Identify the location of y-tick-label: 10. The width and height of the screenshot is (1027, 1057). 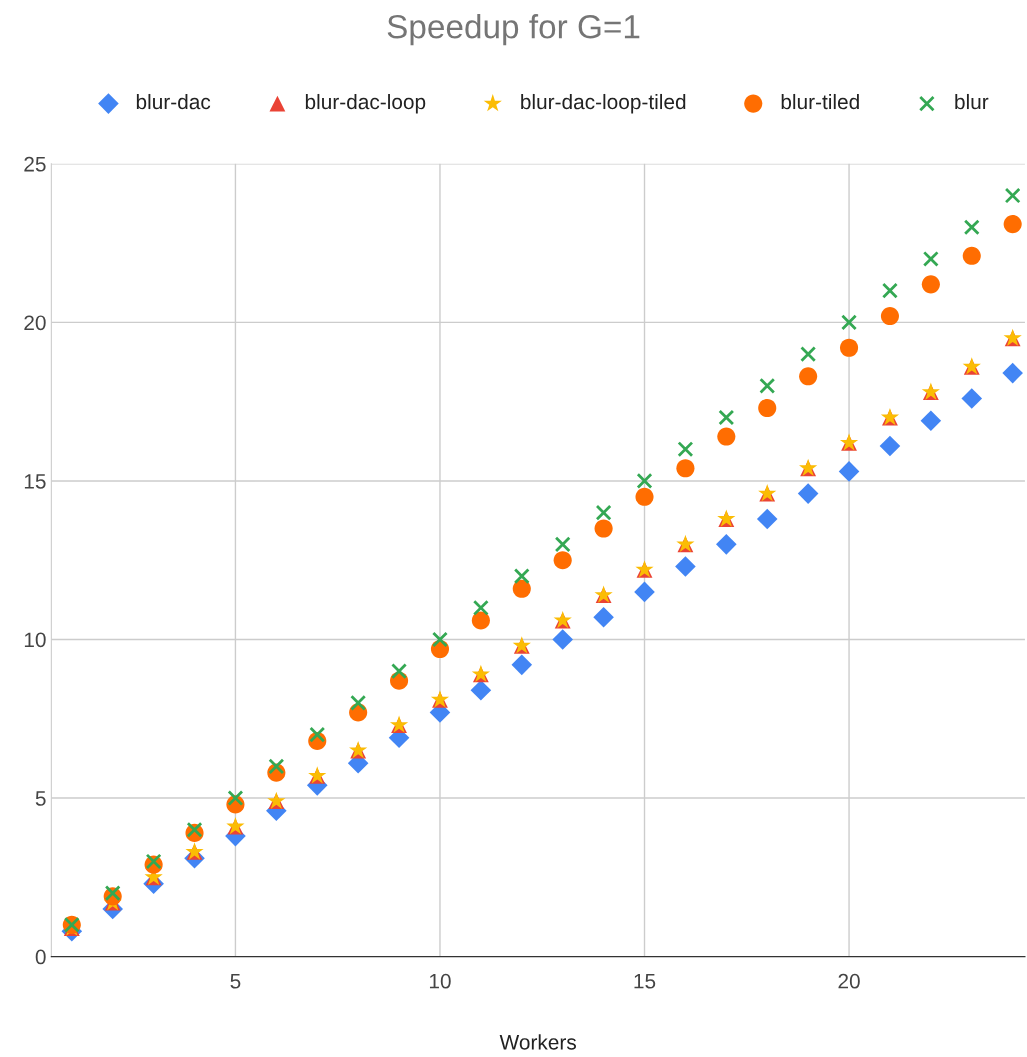
(35, 640).